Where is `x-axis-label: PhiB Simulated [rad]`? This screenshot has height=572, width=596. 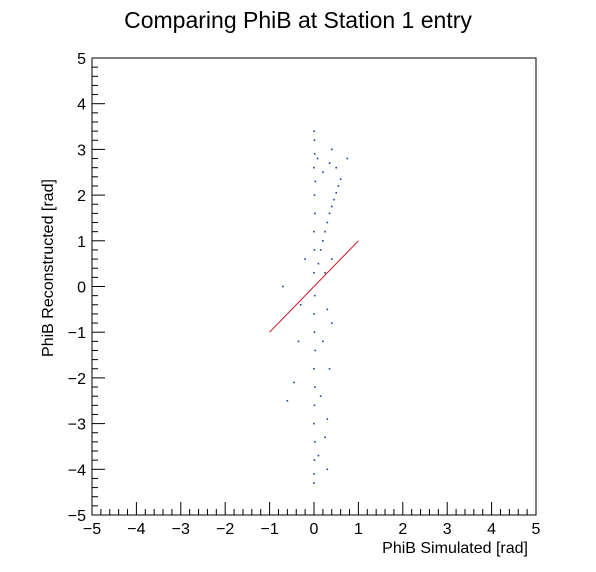
x-axis-label: PhiB Simulated [rad] is located at coordinates (455, 548).